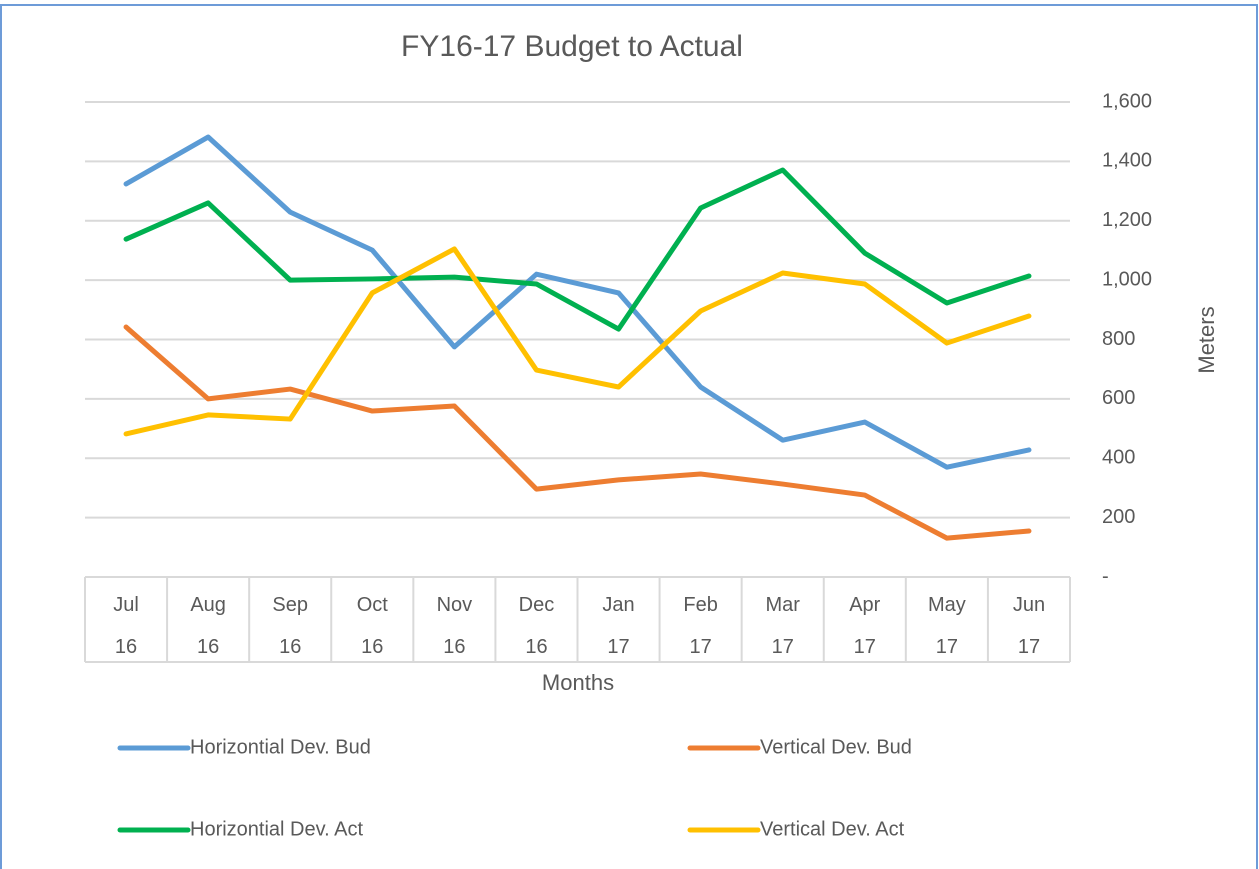  What do you see at coordinates (536, 626) in the screenshot?
I see `x-tick-label: Dec 16` at bounding box center [536, 626].